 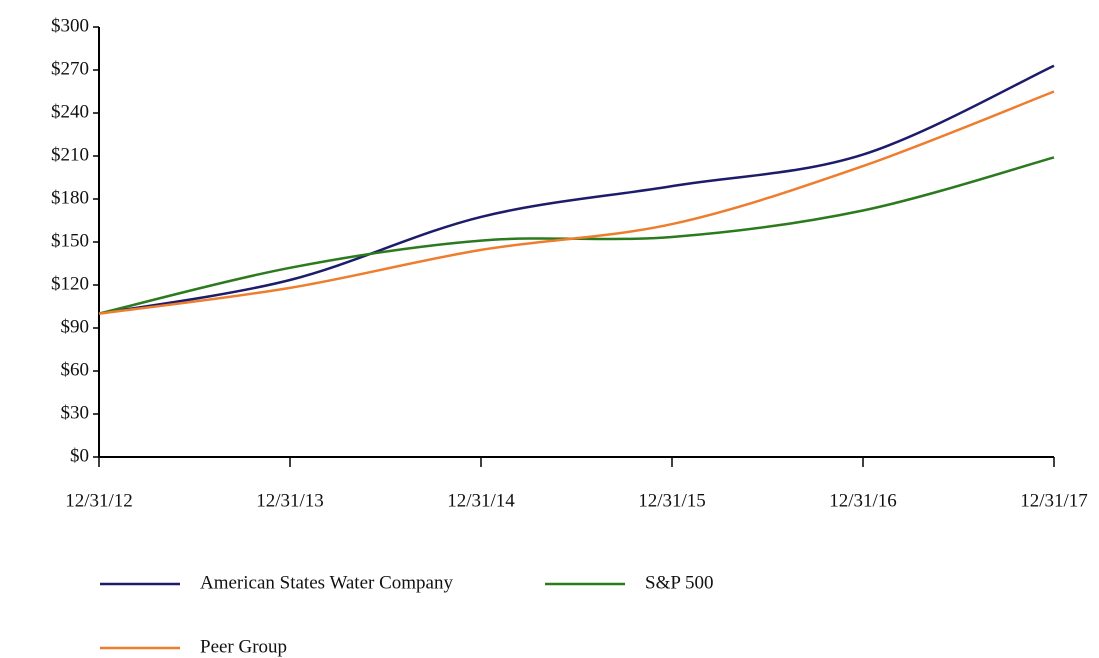 What do you see at coordinates (70, 283) in the screenshot?
I see `y-tick-label: $120` at bounding box center [70, 283].